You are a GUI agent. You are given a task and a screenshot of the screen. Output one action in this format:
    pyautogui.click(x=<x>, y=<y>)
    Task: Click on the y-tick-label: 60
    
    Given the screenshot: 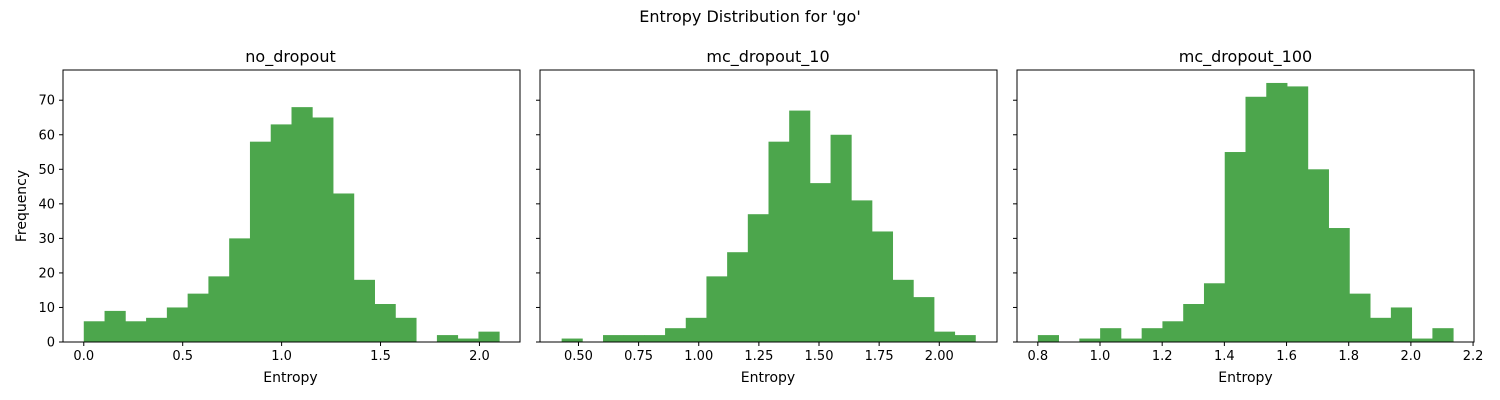 What is the action you would take?
    pyautogui.click(x=46, y=135)
    